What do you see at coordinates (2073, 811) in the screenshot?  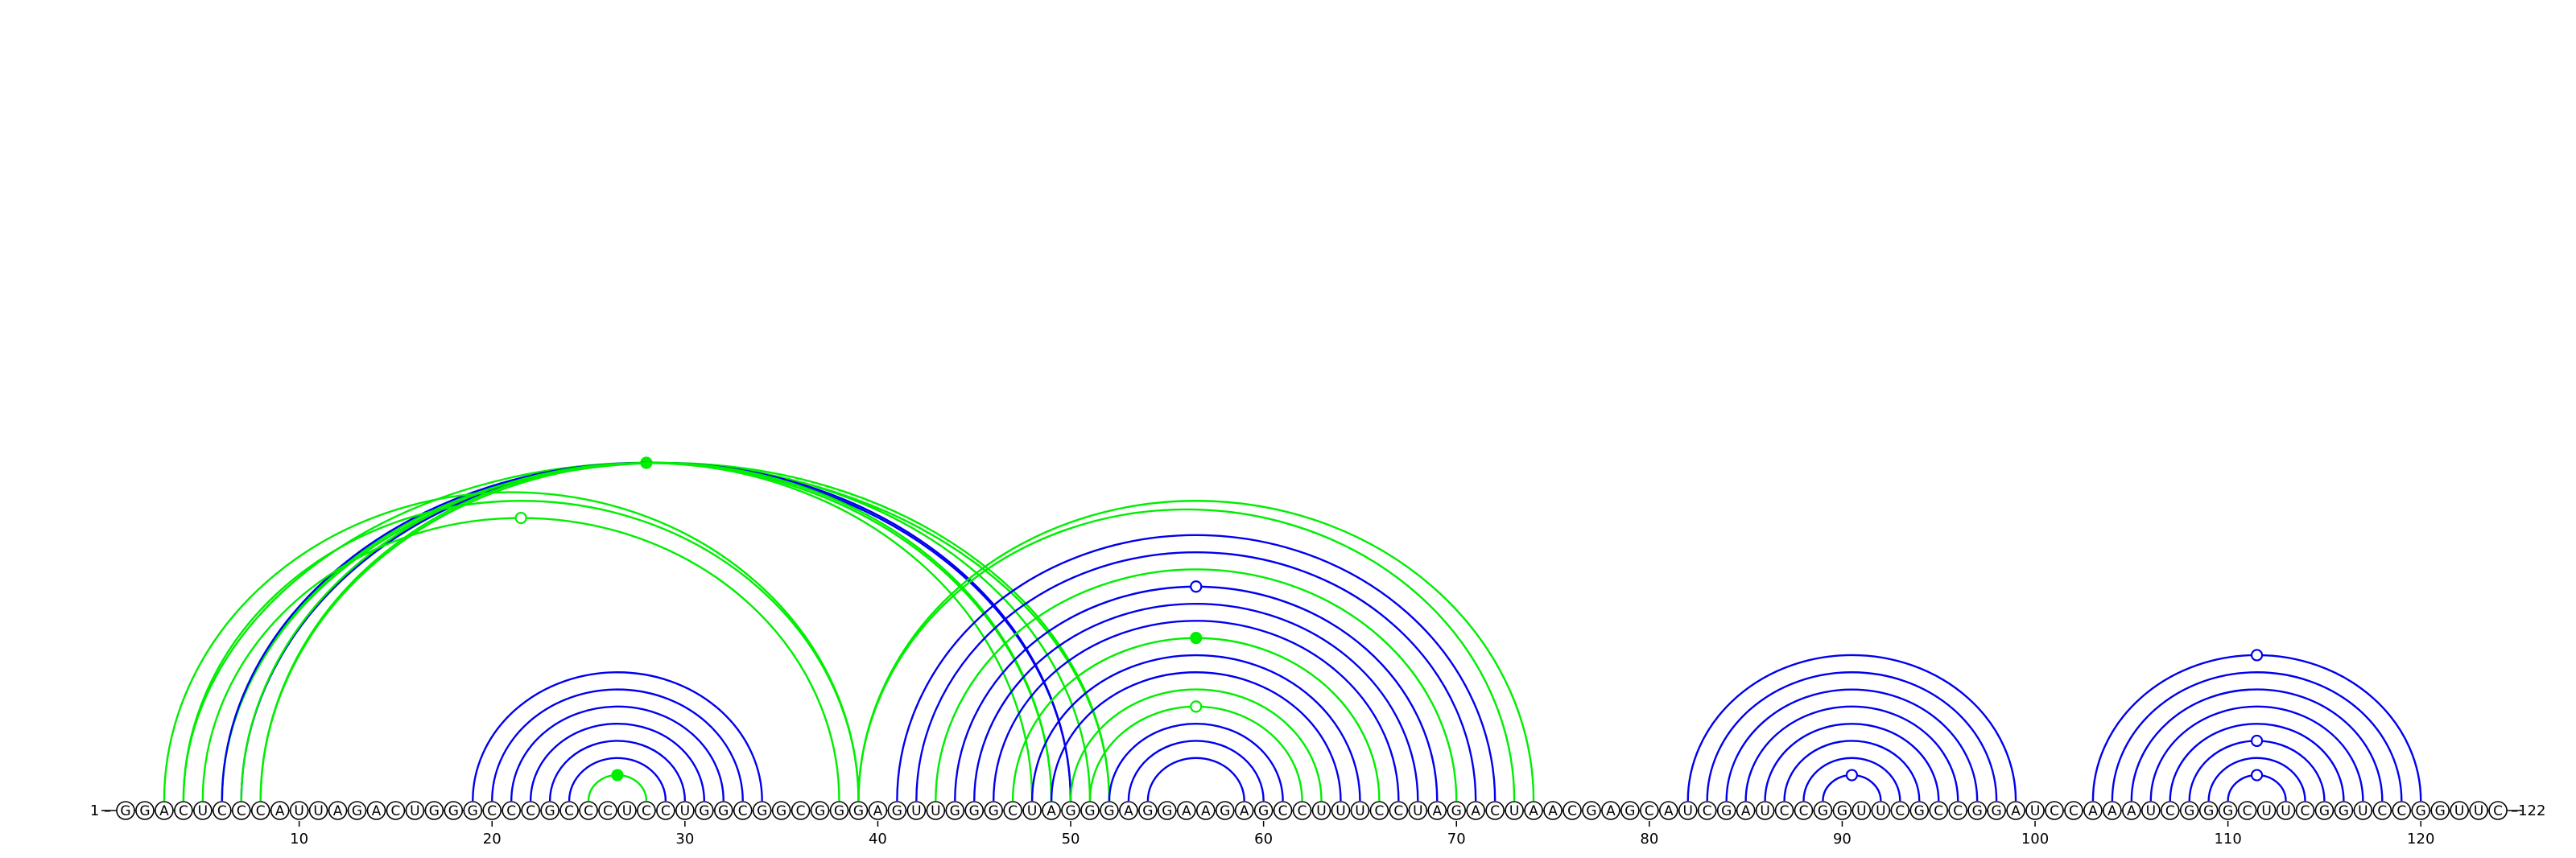 I see `nucleotide-102: C` at bounding box center [2073, 811].